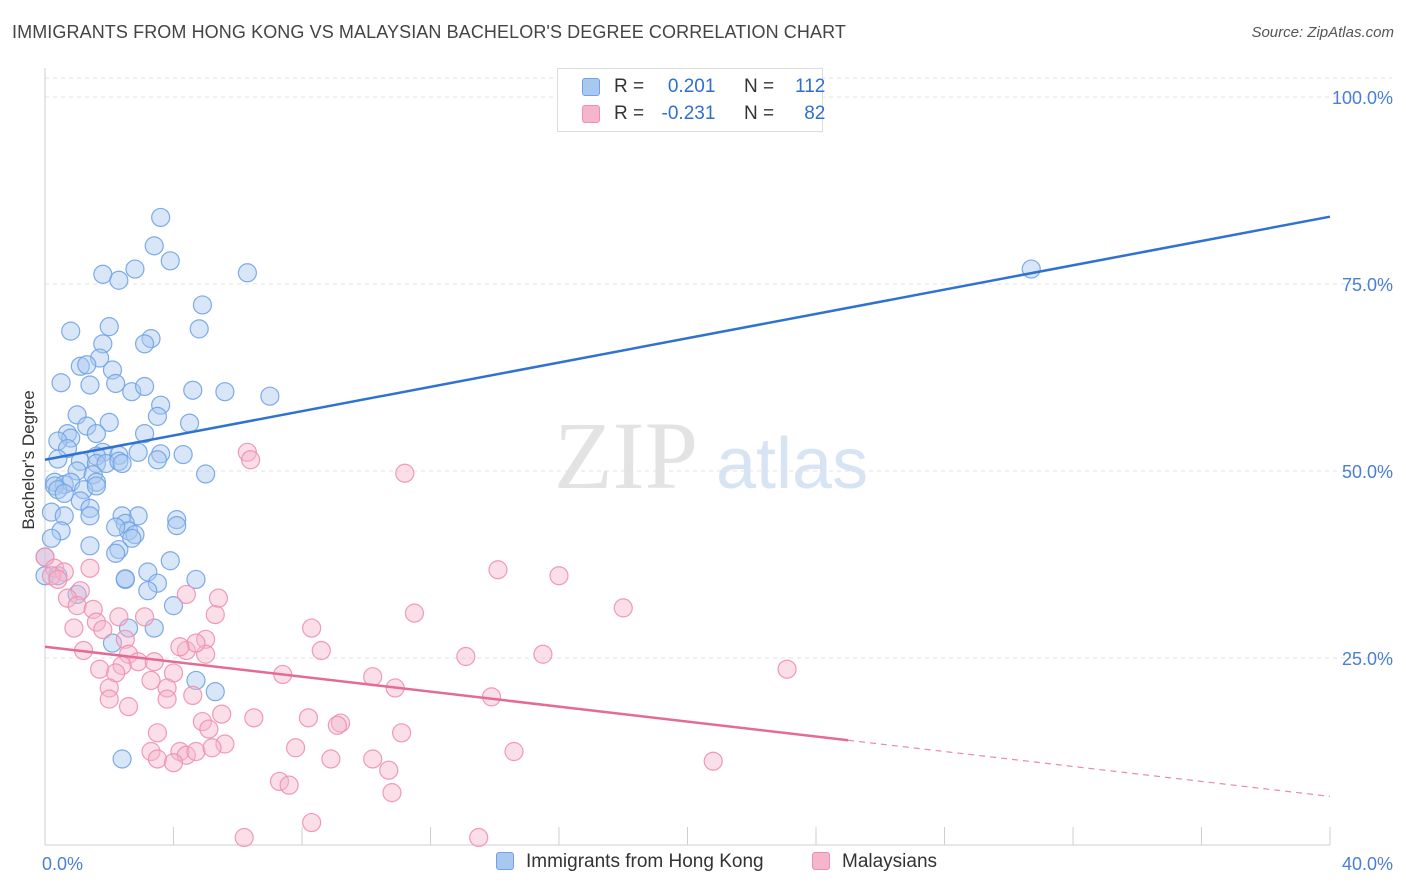  What do you see at coordinates (792, 464) in the screenshot?
I see `watermark-atlas: atlas` at bounding box center [792, 464].